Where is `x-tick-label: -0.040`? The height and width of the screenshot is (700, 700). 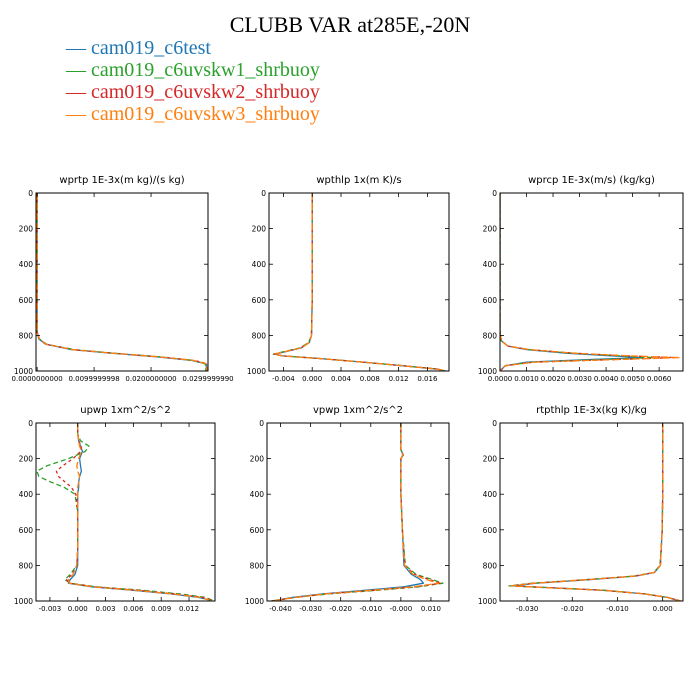
x-tick-label: -0.040 is located at coordinates (280, 609).